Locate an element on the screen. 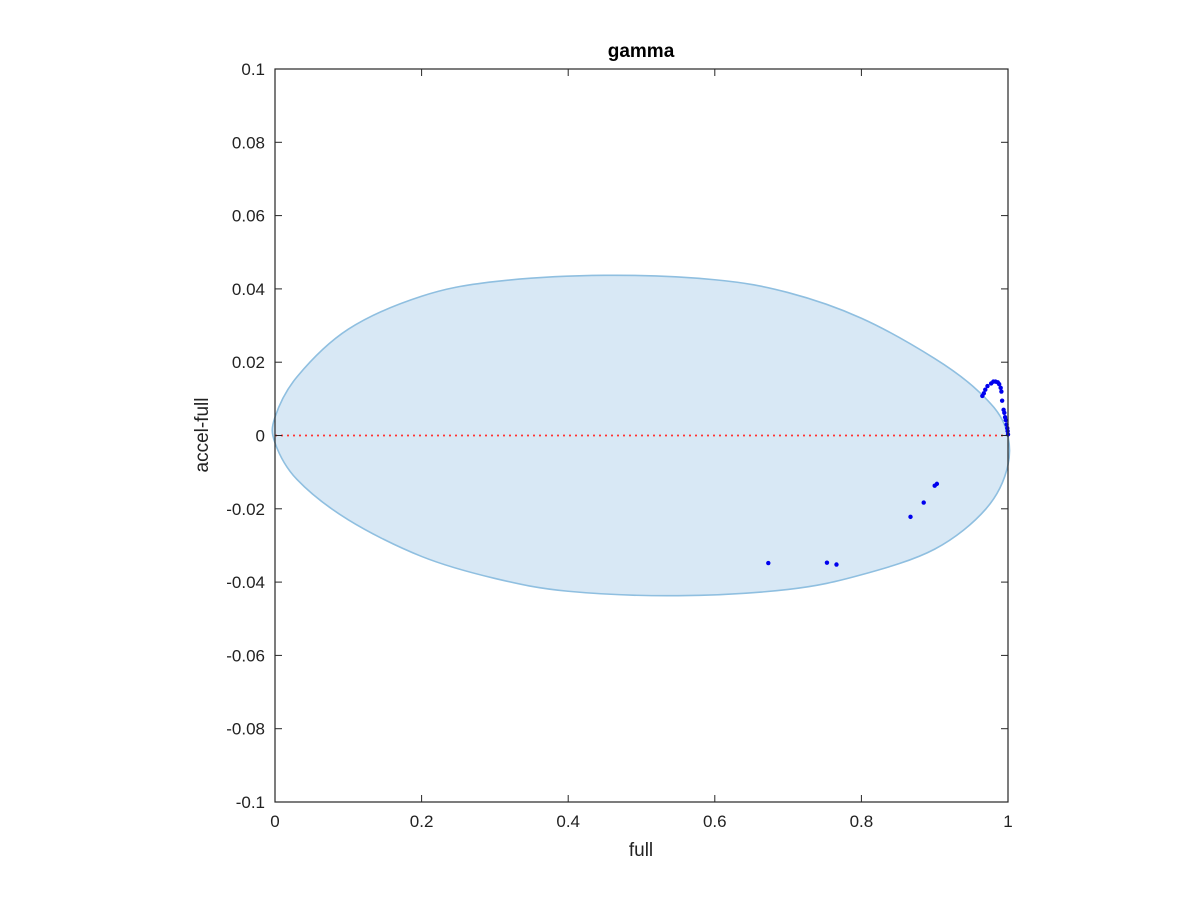  x-tick-label: 0.6 is located at coordinates (715, 821).